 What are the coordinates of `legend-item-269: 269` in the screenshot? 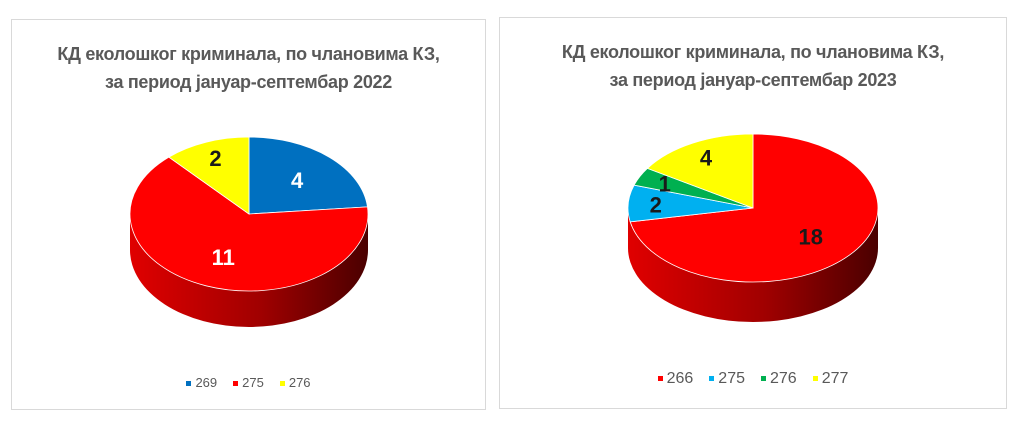 It's located at (201, 382).